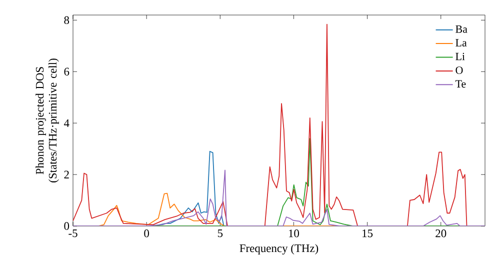 The width and height of the screenshot is (500, 280). I want to click on legend-label: O, so click(459, 70).